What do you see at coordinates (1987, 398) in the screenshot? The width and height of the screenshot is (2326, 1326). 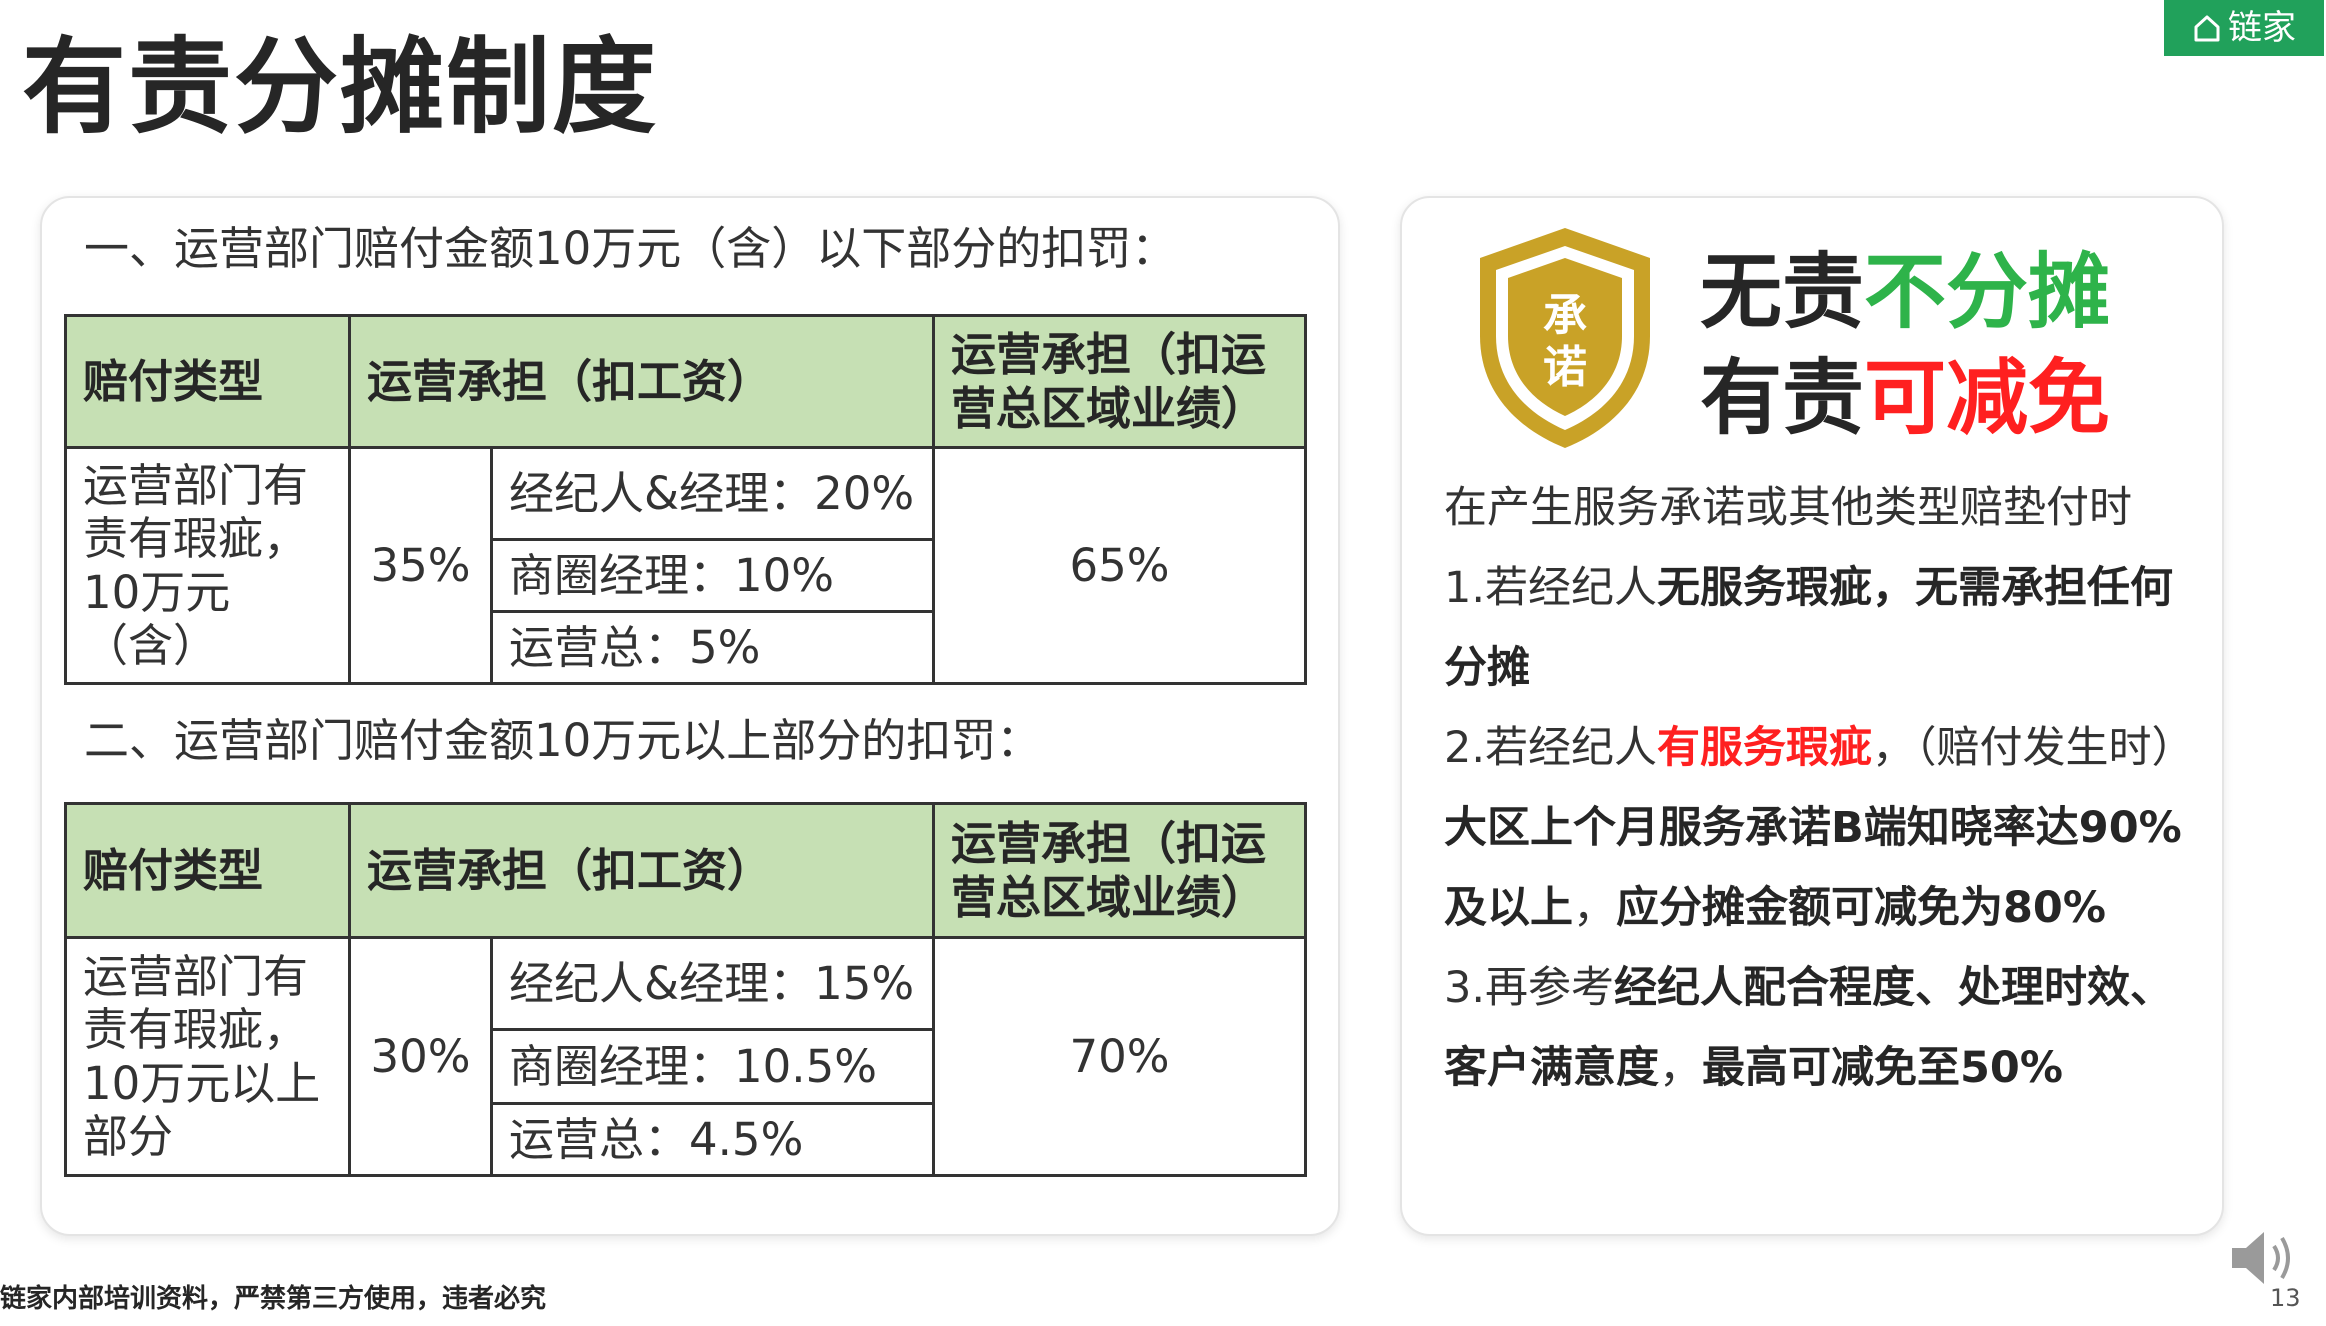 I see `slogan-reducible: 可减免` at bounding box center [1987, 398].